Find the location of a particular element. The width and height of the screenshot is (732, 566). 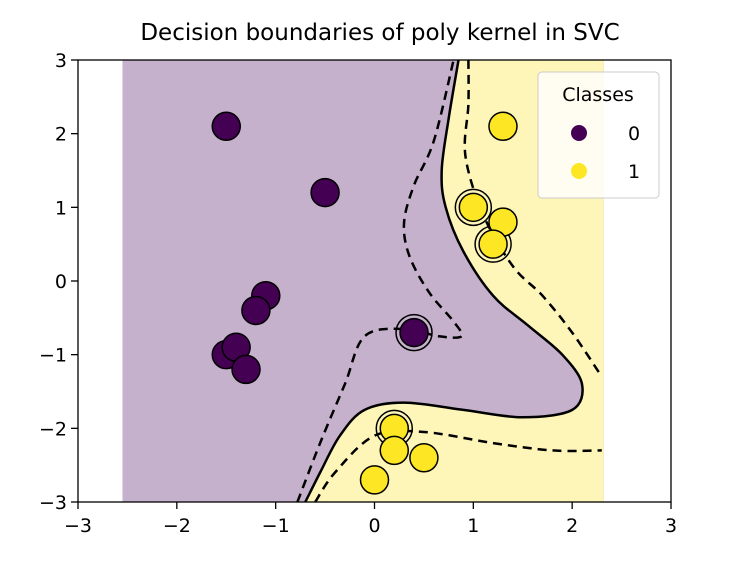

legend-title: Classes is located at coordinates (598, 95).